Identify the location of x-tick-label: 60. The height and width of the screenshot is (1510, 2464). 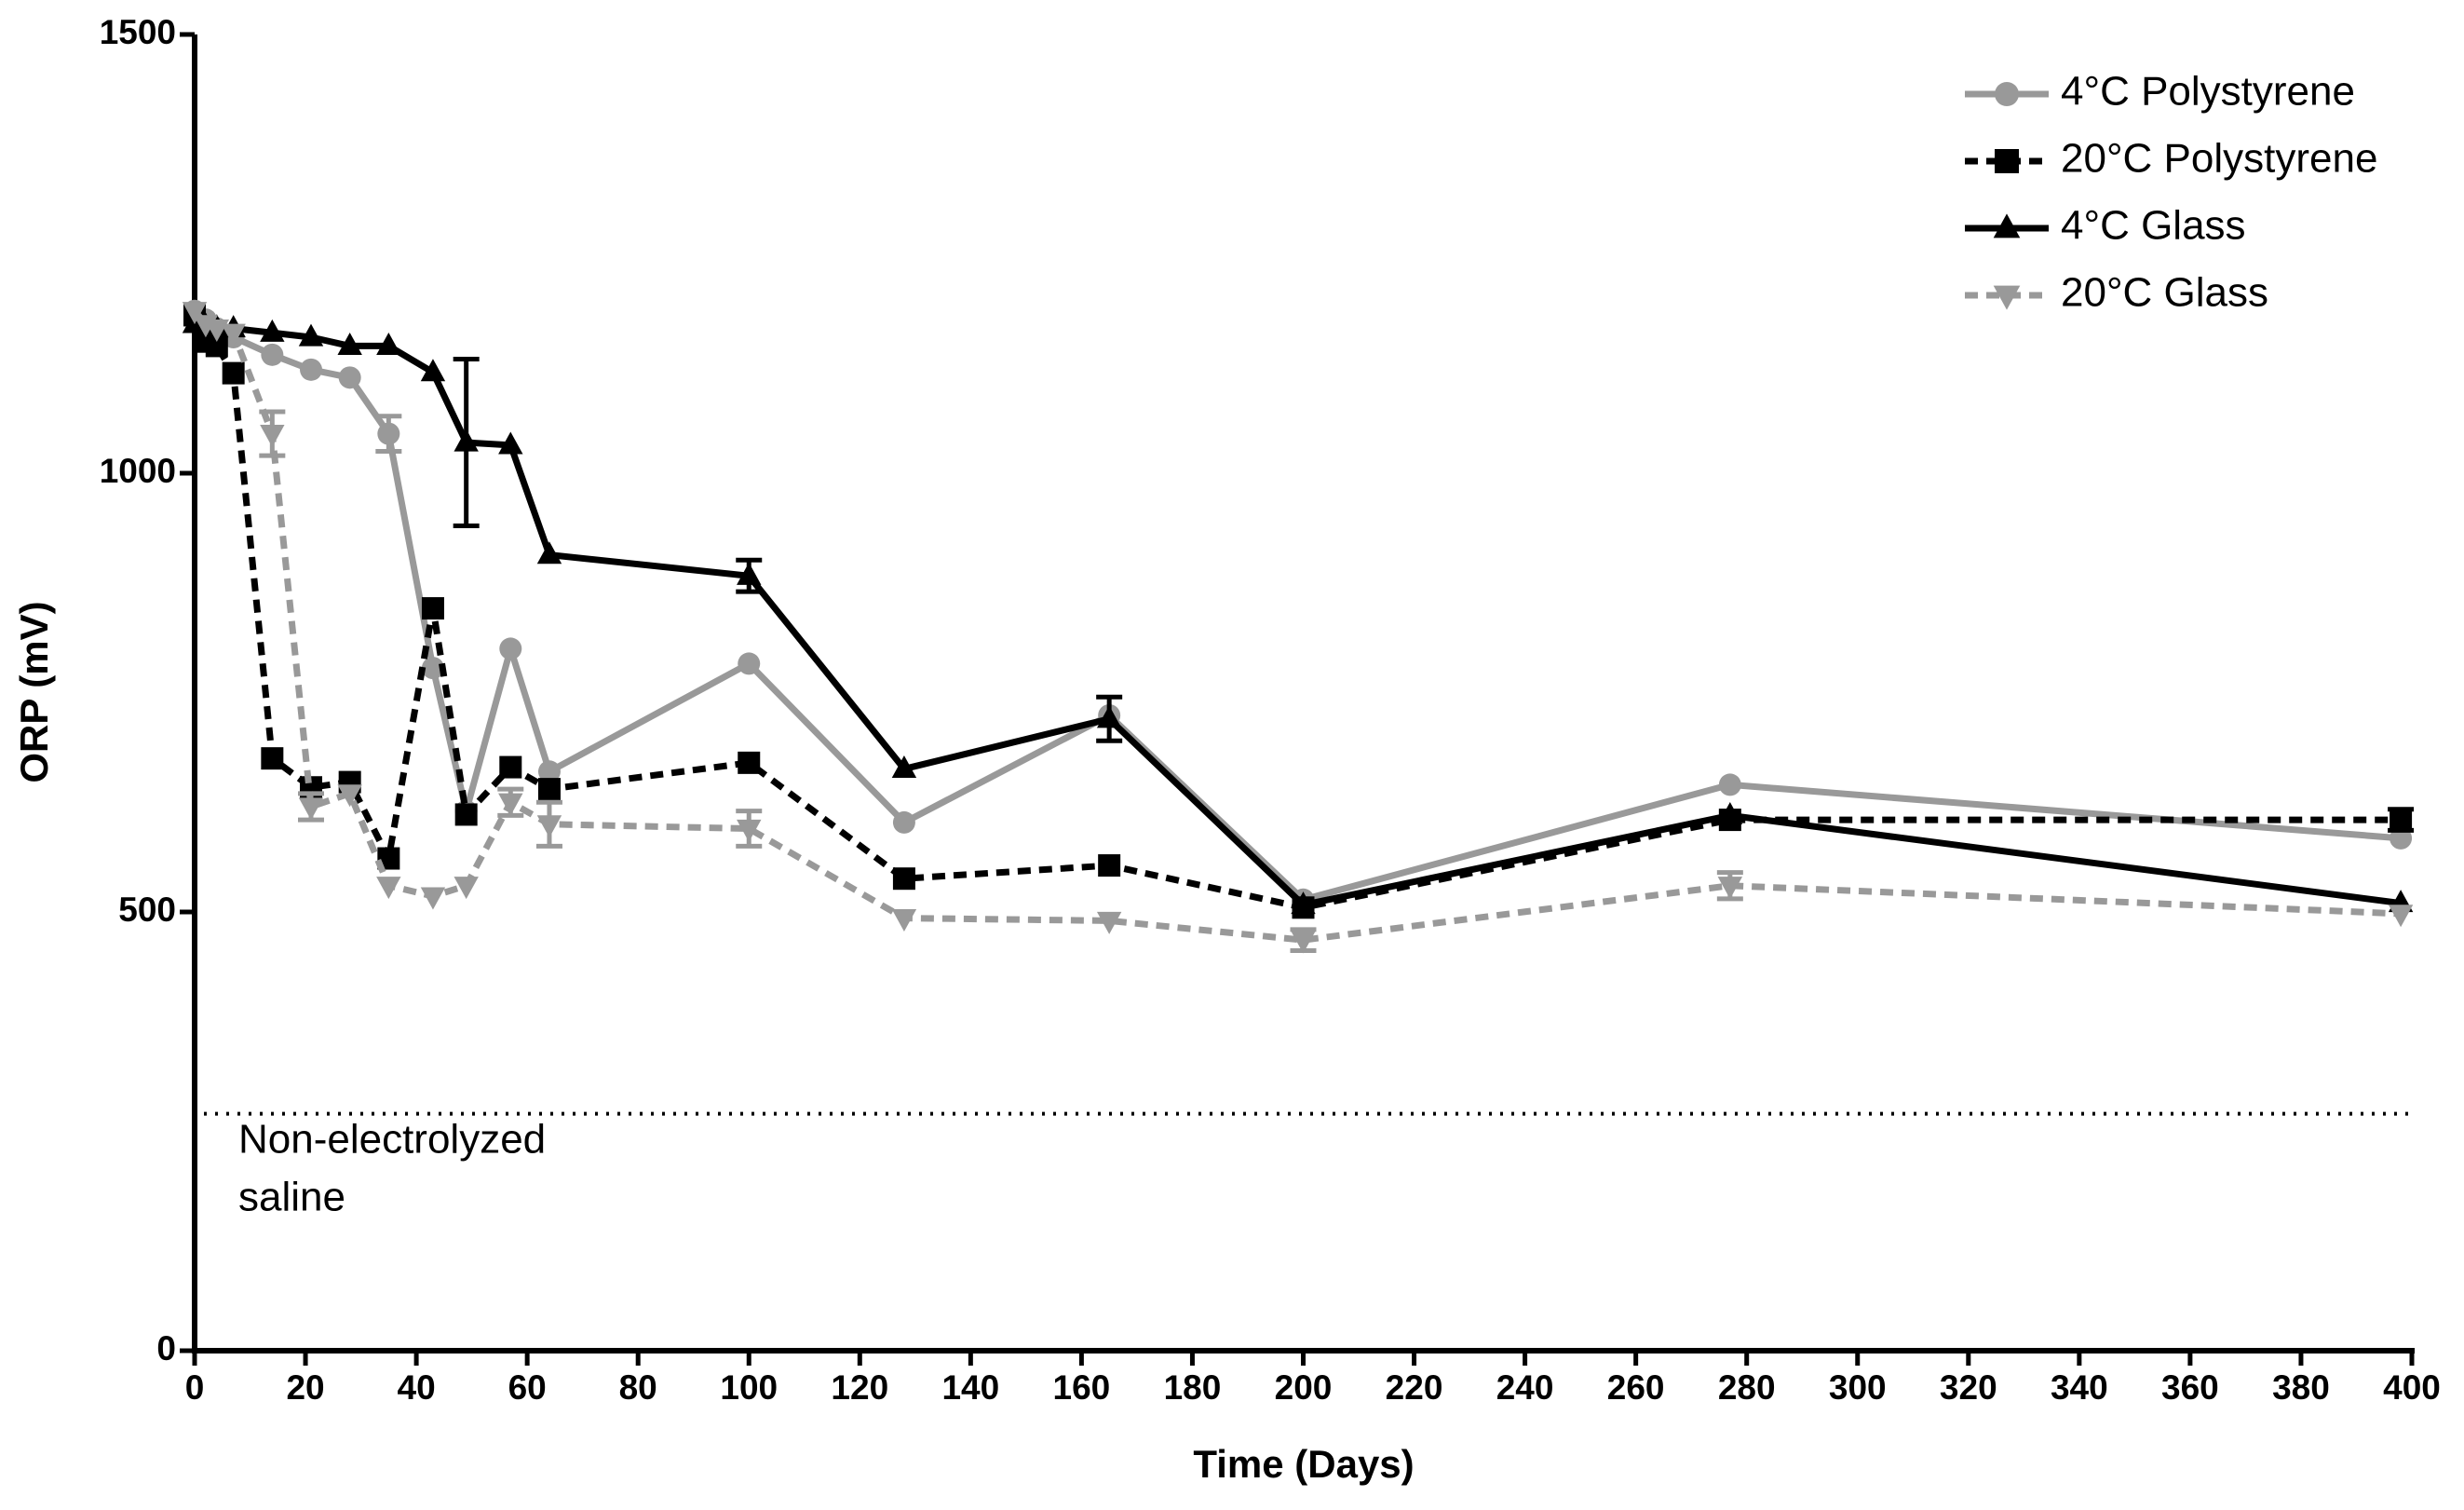
(527, 1387).